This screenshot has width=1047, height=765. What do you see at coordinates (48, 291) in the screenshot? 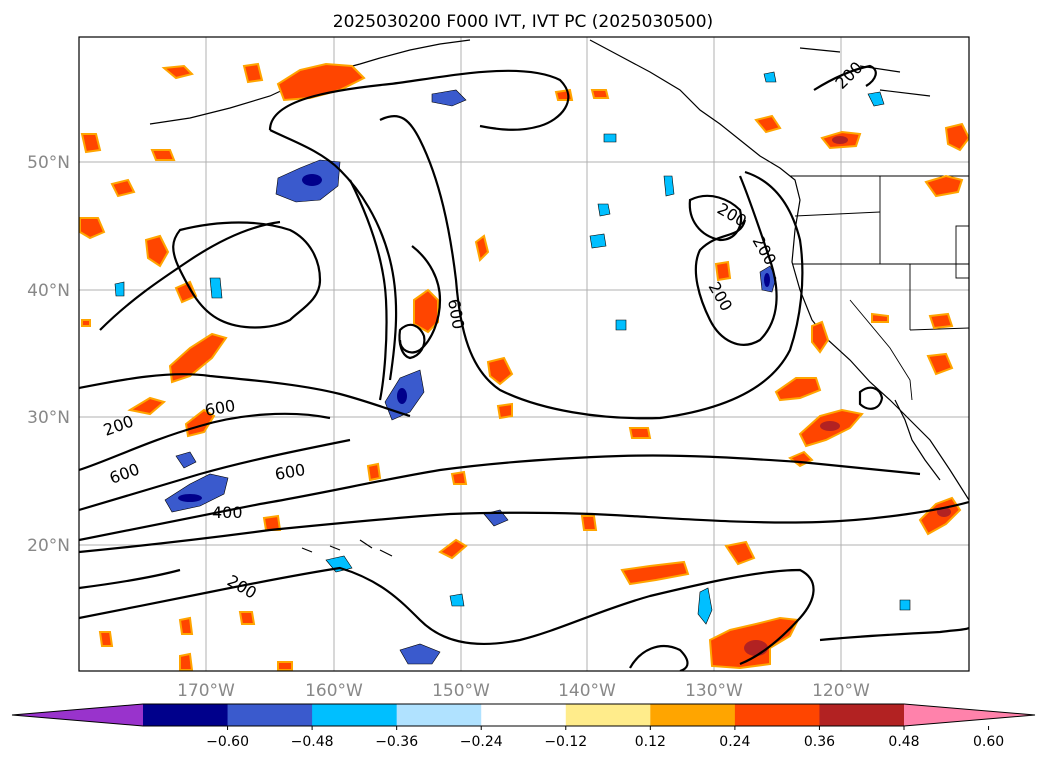
I see `lat-label: 40°N` at bounding box center [48, 291].